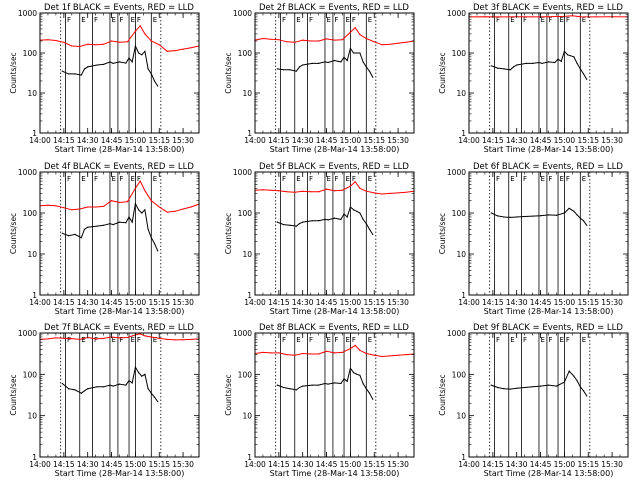 The image size is (640, 484). What do you see at coordinates (334, 328) in the screenshot?
I see `chart-title: Det 8f BLACK = Events, RED = LLD` at bounding box center [334, 328].